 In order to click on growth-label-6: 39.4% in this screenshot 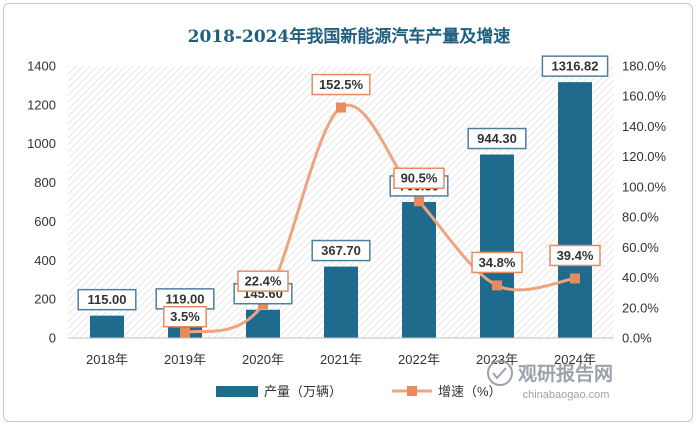, I will do `click(575, 255)`.